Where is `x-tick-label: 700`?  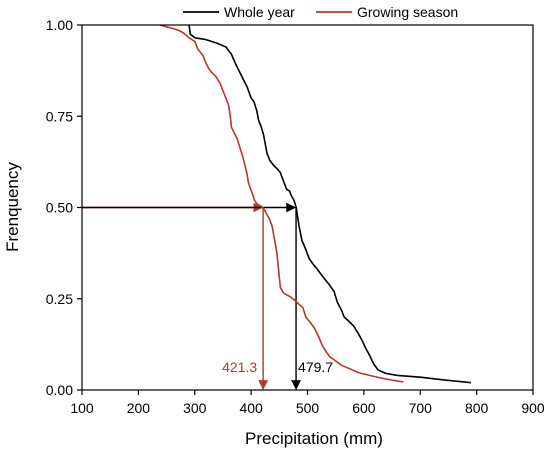
x-tick-label: 700 is located at coordinates (421, 408).